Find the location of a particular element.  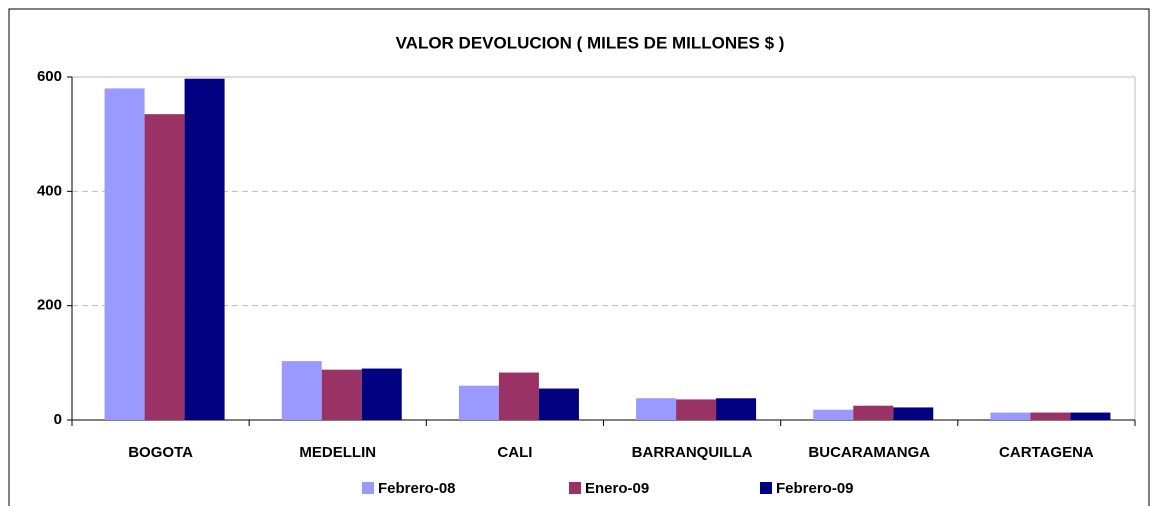

legend-label: Febrero-08 is located at coordinates (417, 488).